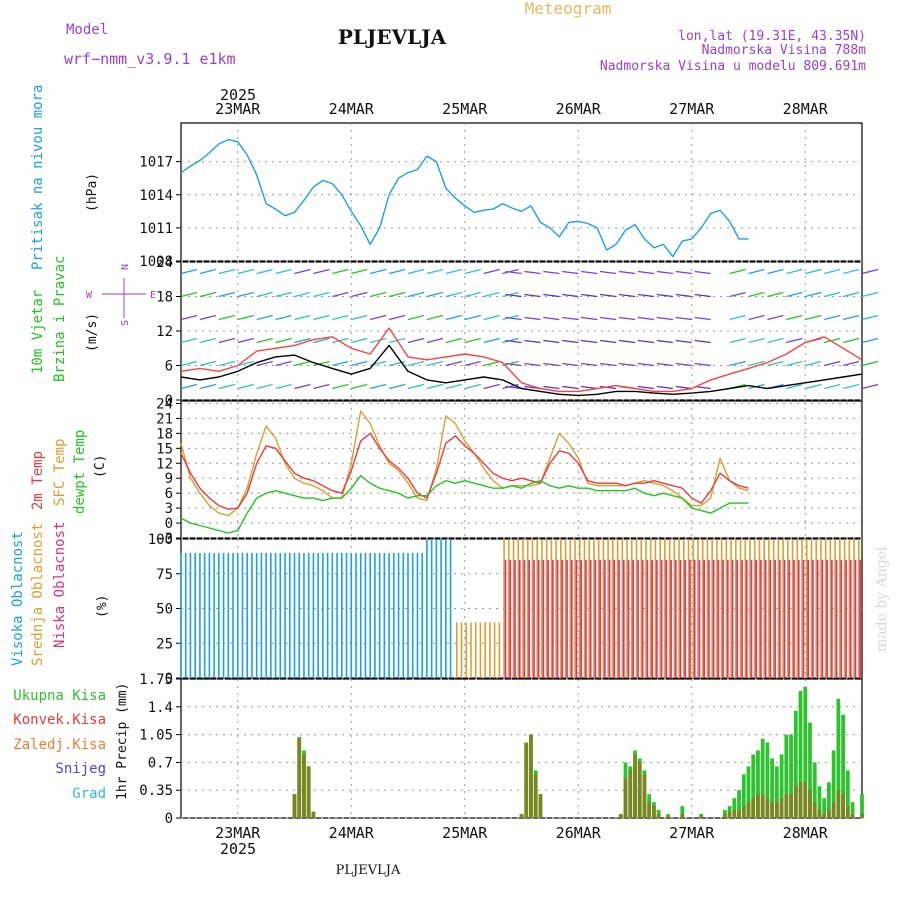  What do you see at coordinates (521, 192) in the screenshot?
I see `panel-frame` at bounding box center [521, 192].